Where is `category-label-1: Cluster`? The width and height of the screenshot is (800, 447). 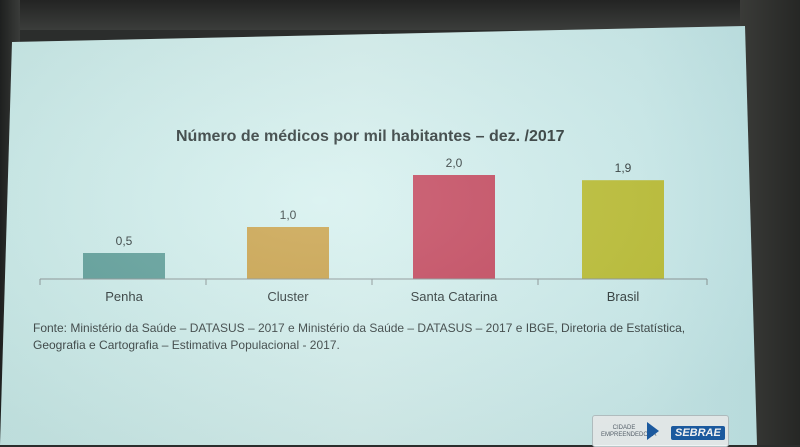
category-label-1: Cluster is located at coordinates (288, 296).